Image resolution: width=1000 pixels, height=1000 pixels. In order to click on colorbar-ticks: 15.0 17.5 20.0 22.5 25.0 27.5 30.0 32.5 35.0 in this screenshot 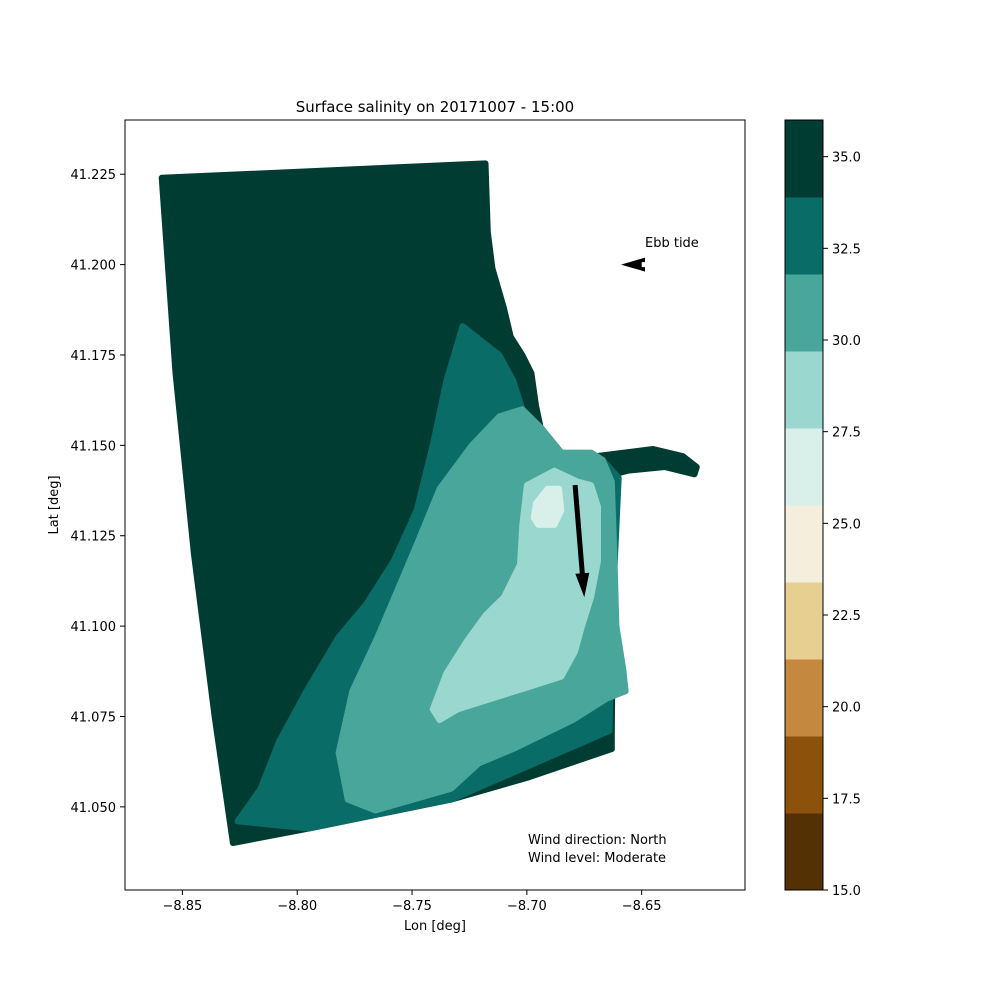, I will do `click(842, 525)`.